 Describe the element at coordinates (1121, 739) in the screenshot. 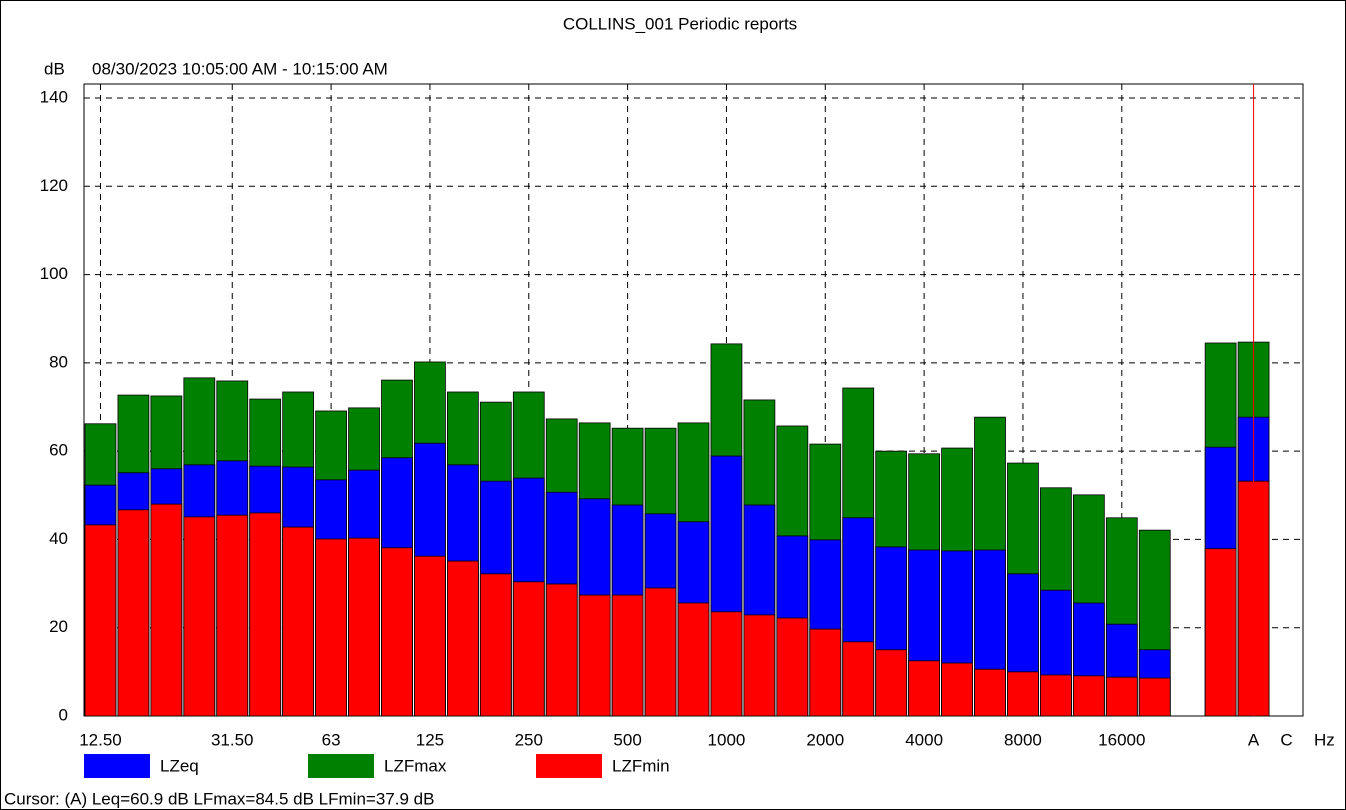

I see `x-tick-label: 16000` at that location.